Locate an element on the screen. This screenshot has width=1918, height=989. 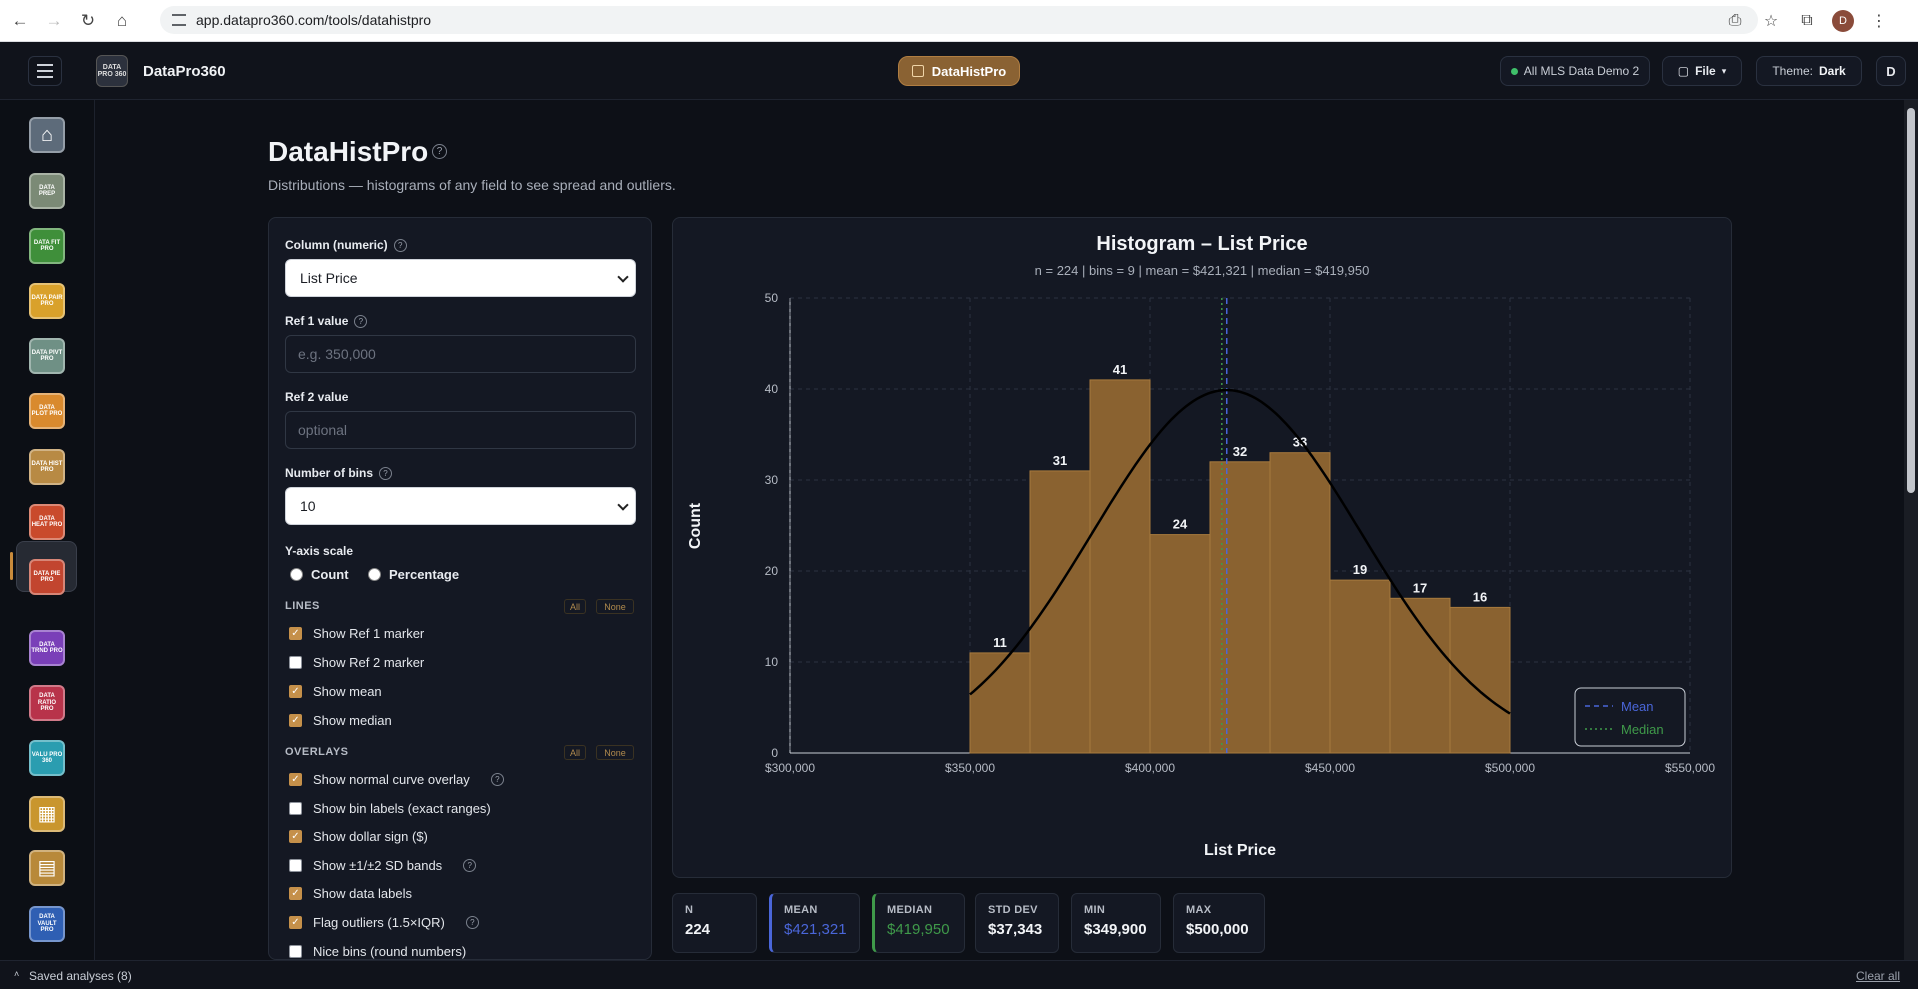
profile-avatar: D is located at coordinates (1843, 21).